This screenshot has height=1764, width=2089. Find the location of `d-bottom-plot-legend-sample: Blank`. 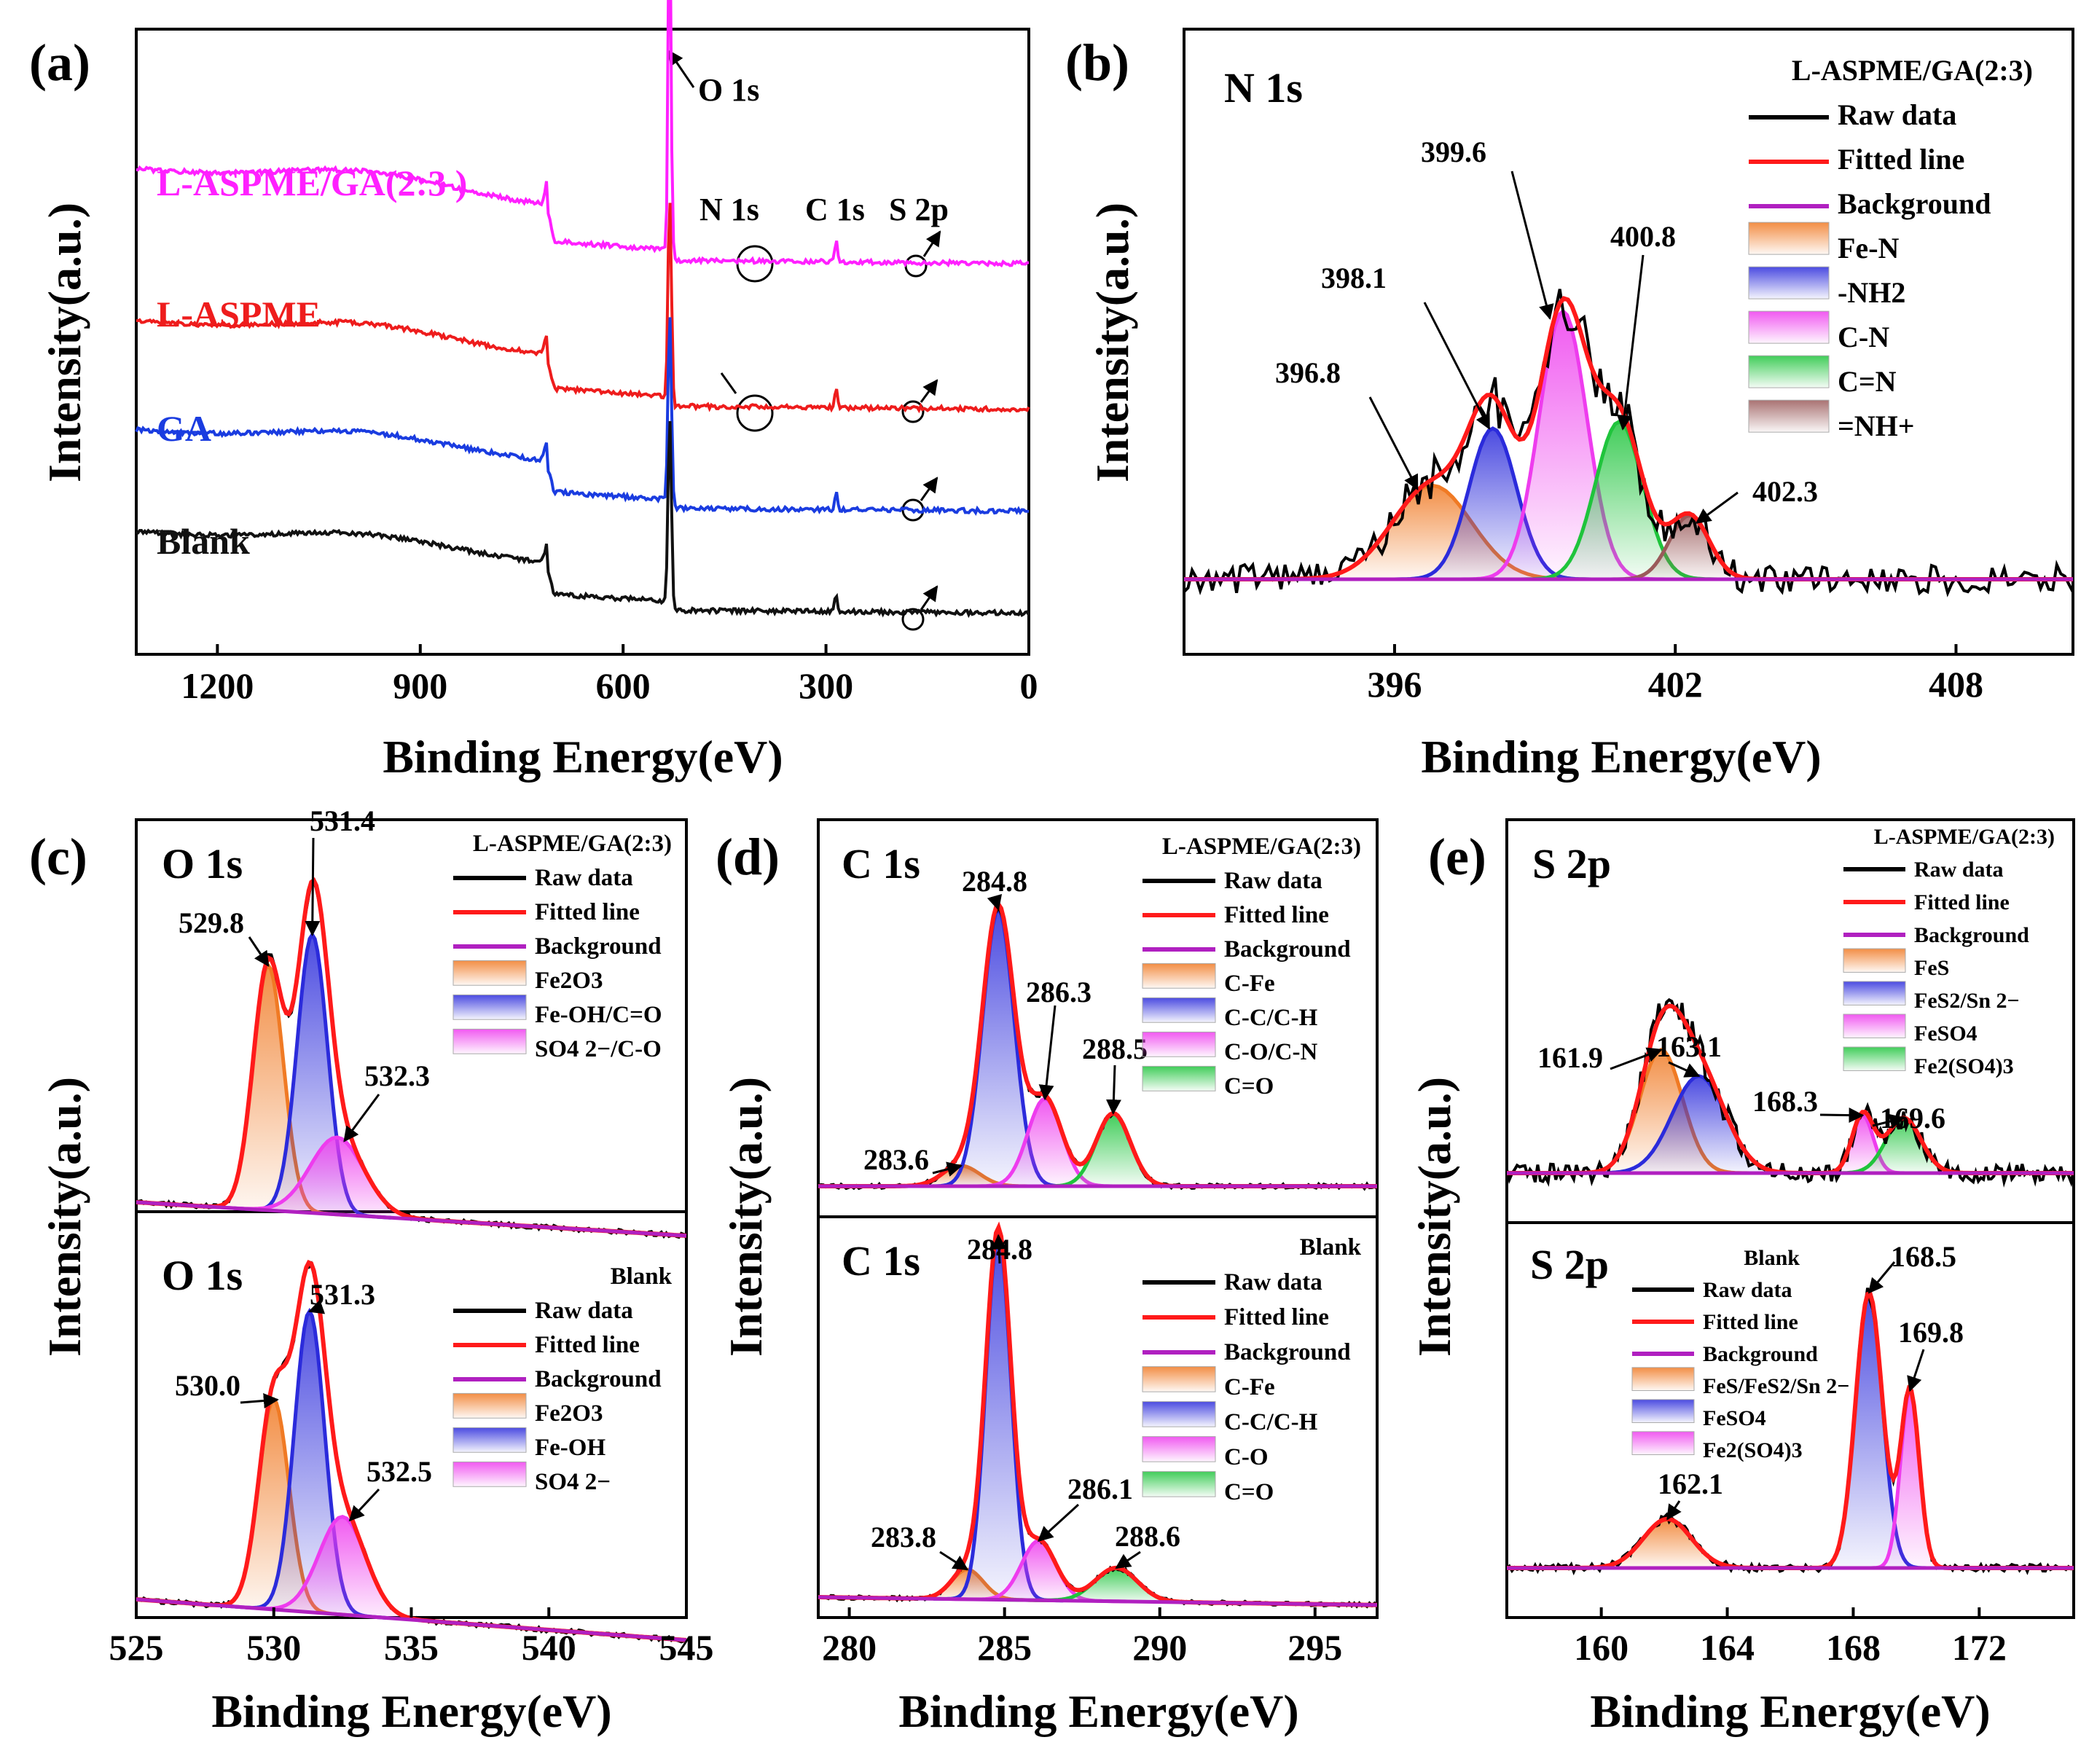

d-bottom-plot-legend-sample: Blank is located at coordinates (1331, 1247).